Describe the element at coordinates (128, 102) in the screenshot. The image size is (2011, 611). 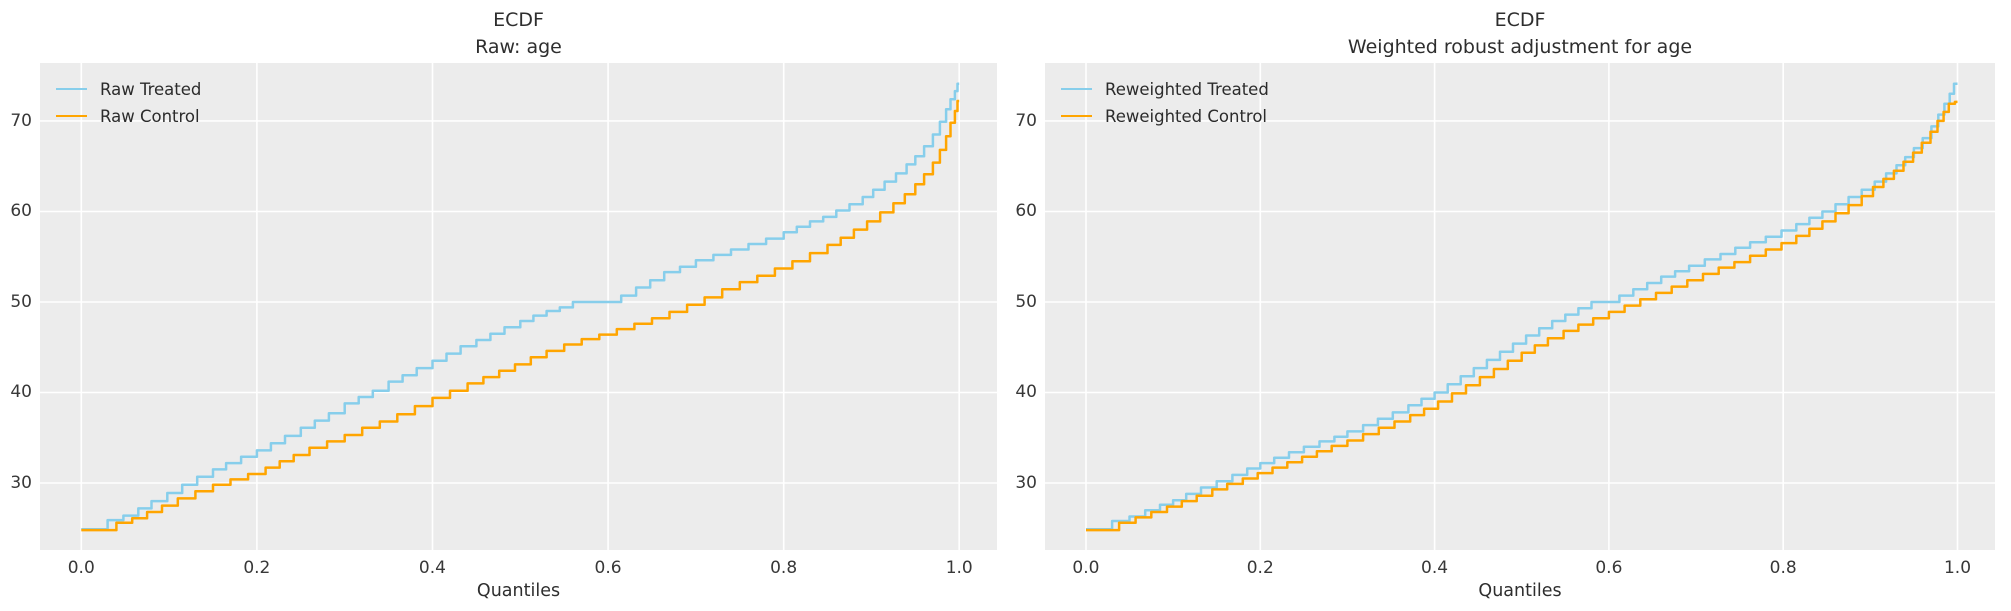
I see `legend-raw: Raw Treated Raw Control` at that location.